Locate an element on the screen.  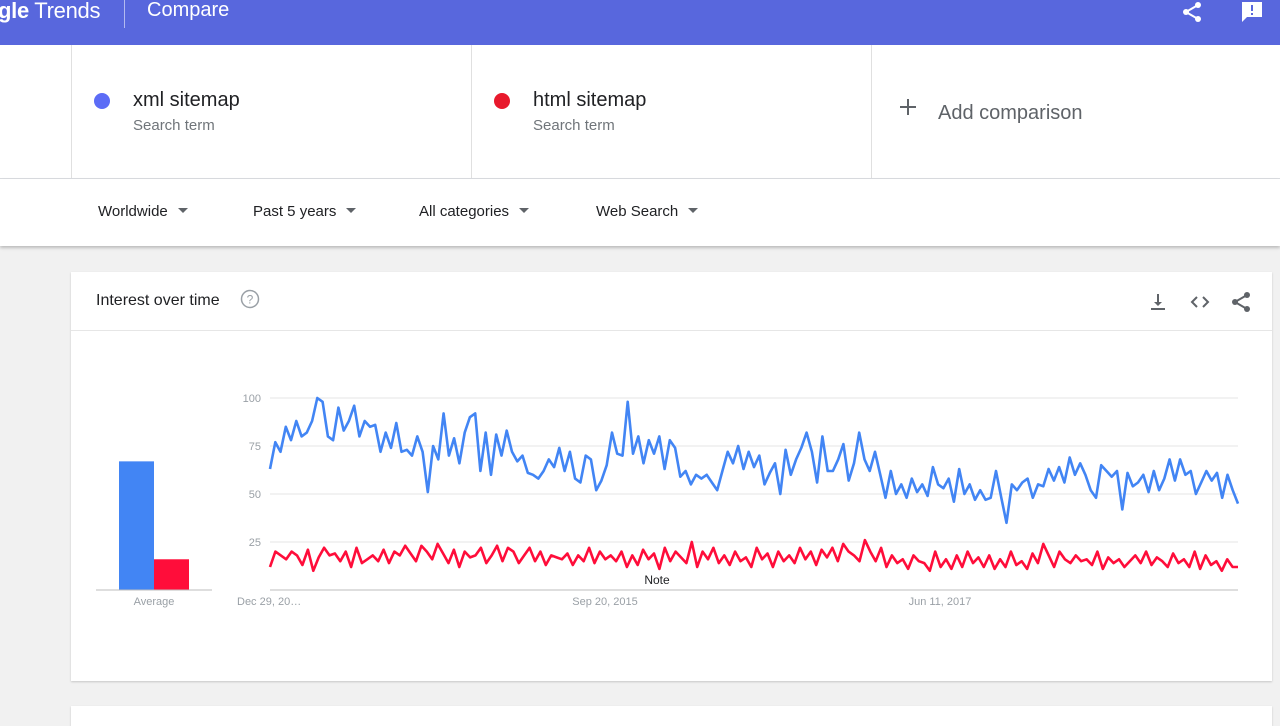
term-card-xml-sitemap: xml sitemap Search term is located at coordinates (271, 111).